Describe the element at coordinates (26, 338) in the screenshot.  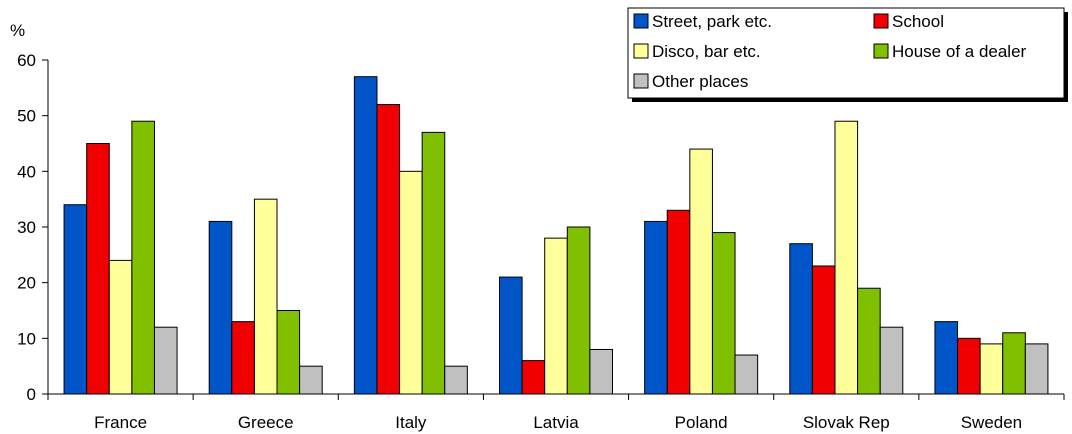
I see `y-tick-label: 10` at that location.